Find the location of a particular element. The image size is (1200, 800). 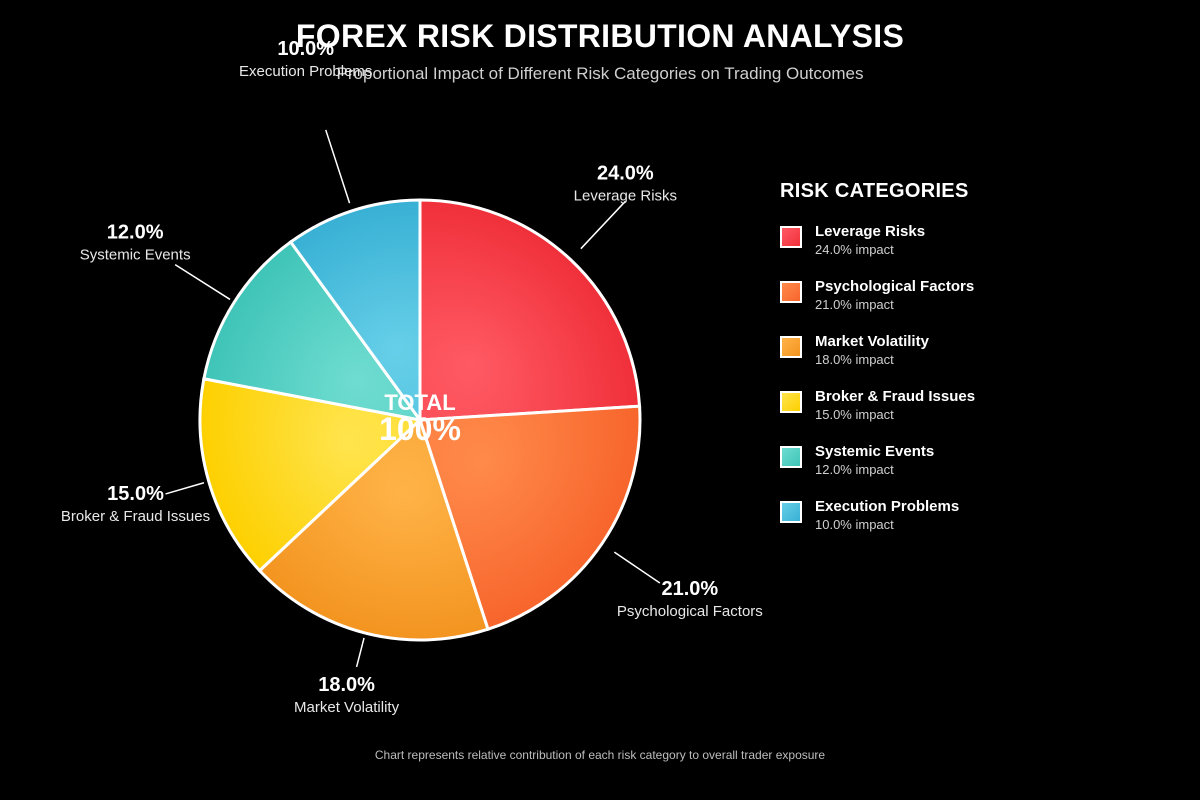

pie-slice-psychological-factors is located at coordinates (529, 518).